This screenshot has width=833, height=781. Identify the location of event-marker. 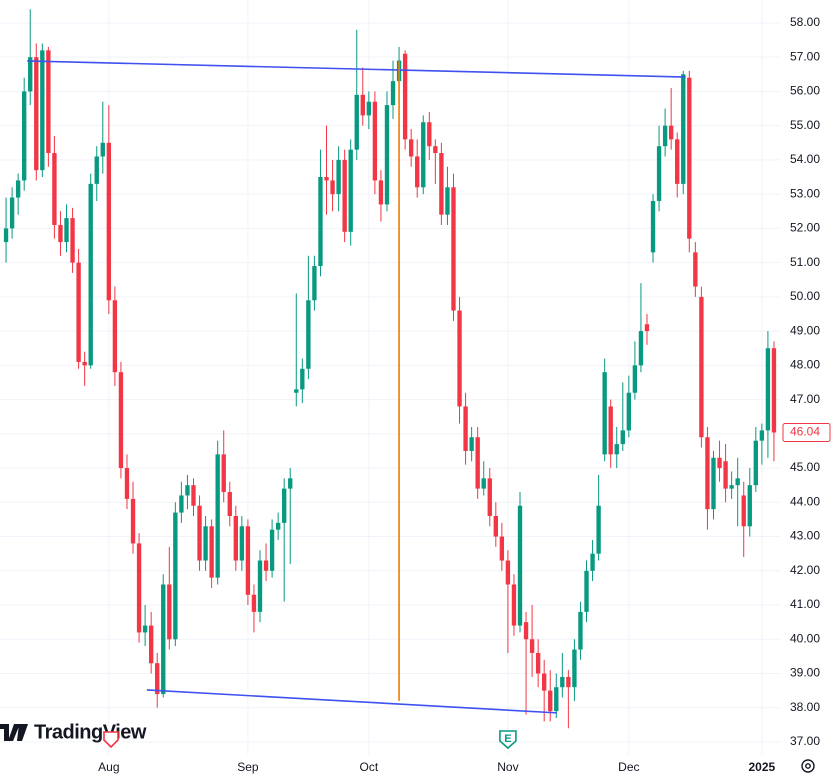
(508, 740).